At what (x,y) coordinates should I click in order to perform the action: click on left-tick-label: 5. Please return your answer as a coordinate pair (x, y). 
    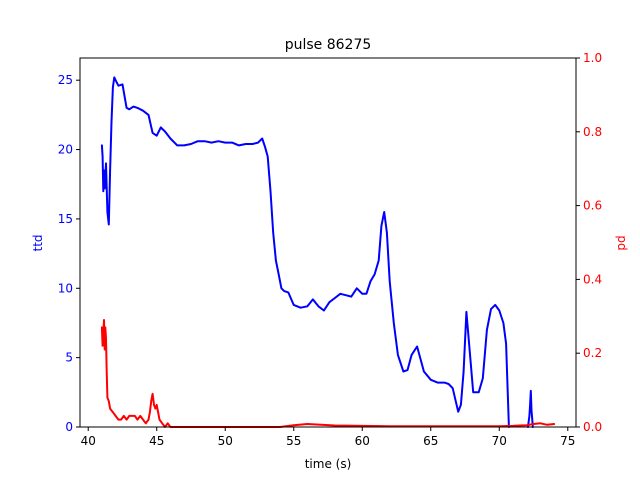
    Looking at the image, I should click on (69, 358).